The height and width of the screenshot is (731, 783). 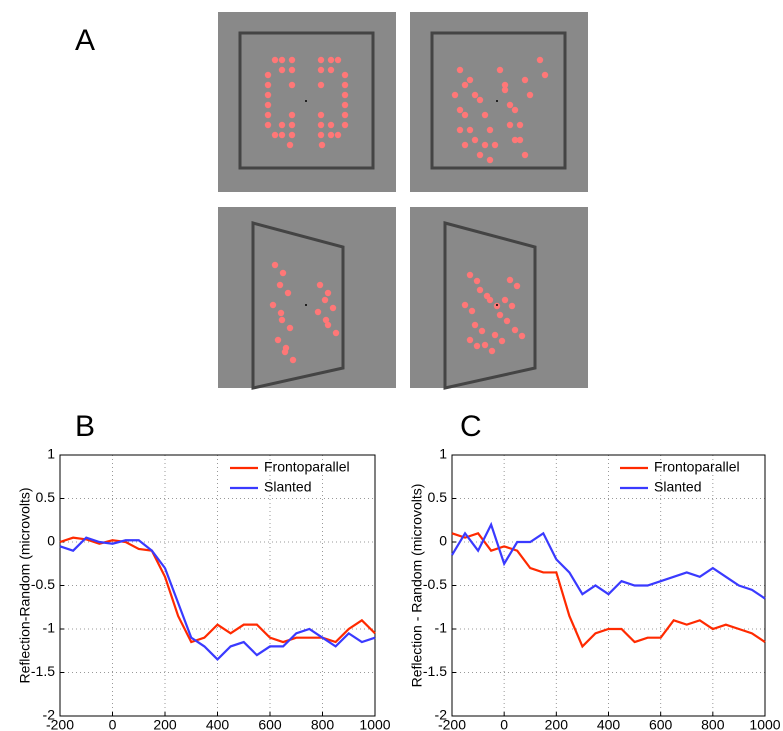 What do you see at coordinates (441, 628) in the screenshot?
I see `y-tick-label: -1` at bounding box center [441, 628].